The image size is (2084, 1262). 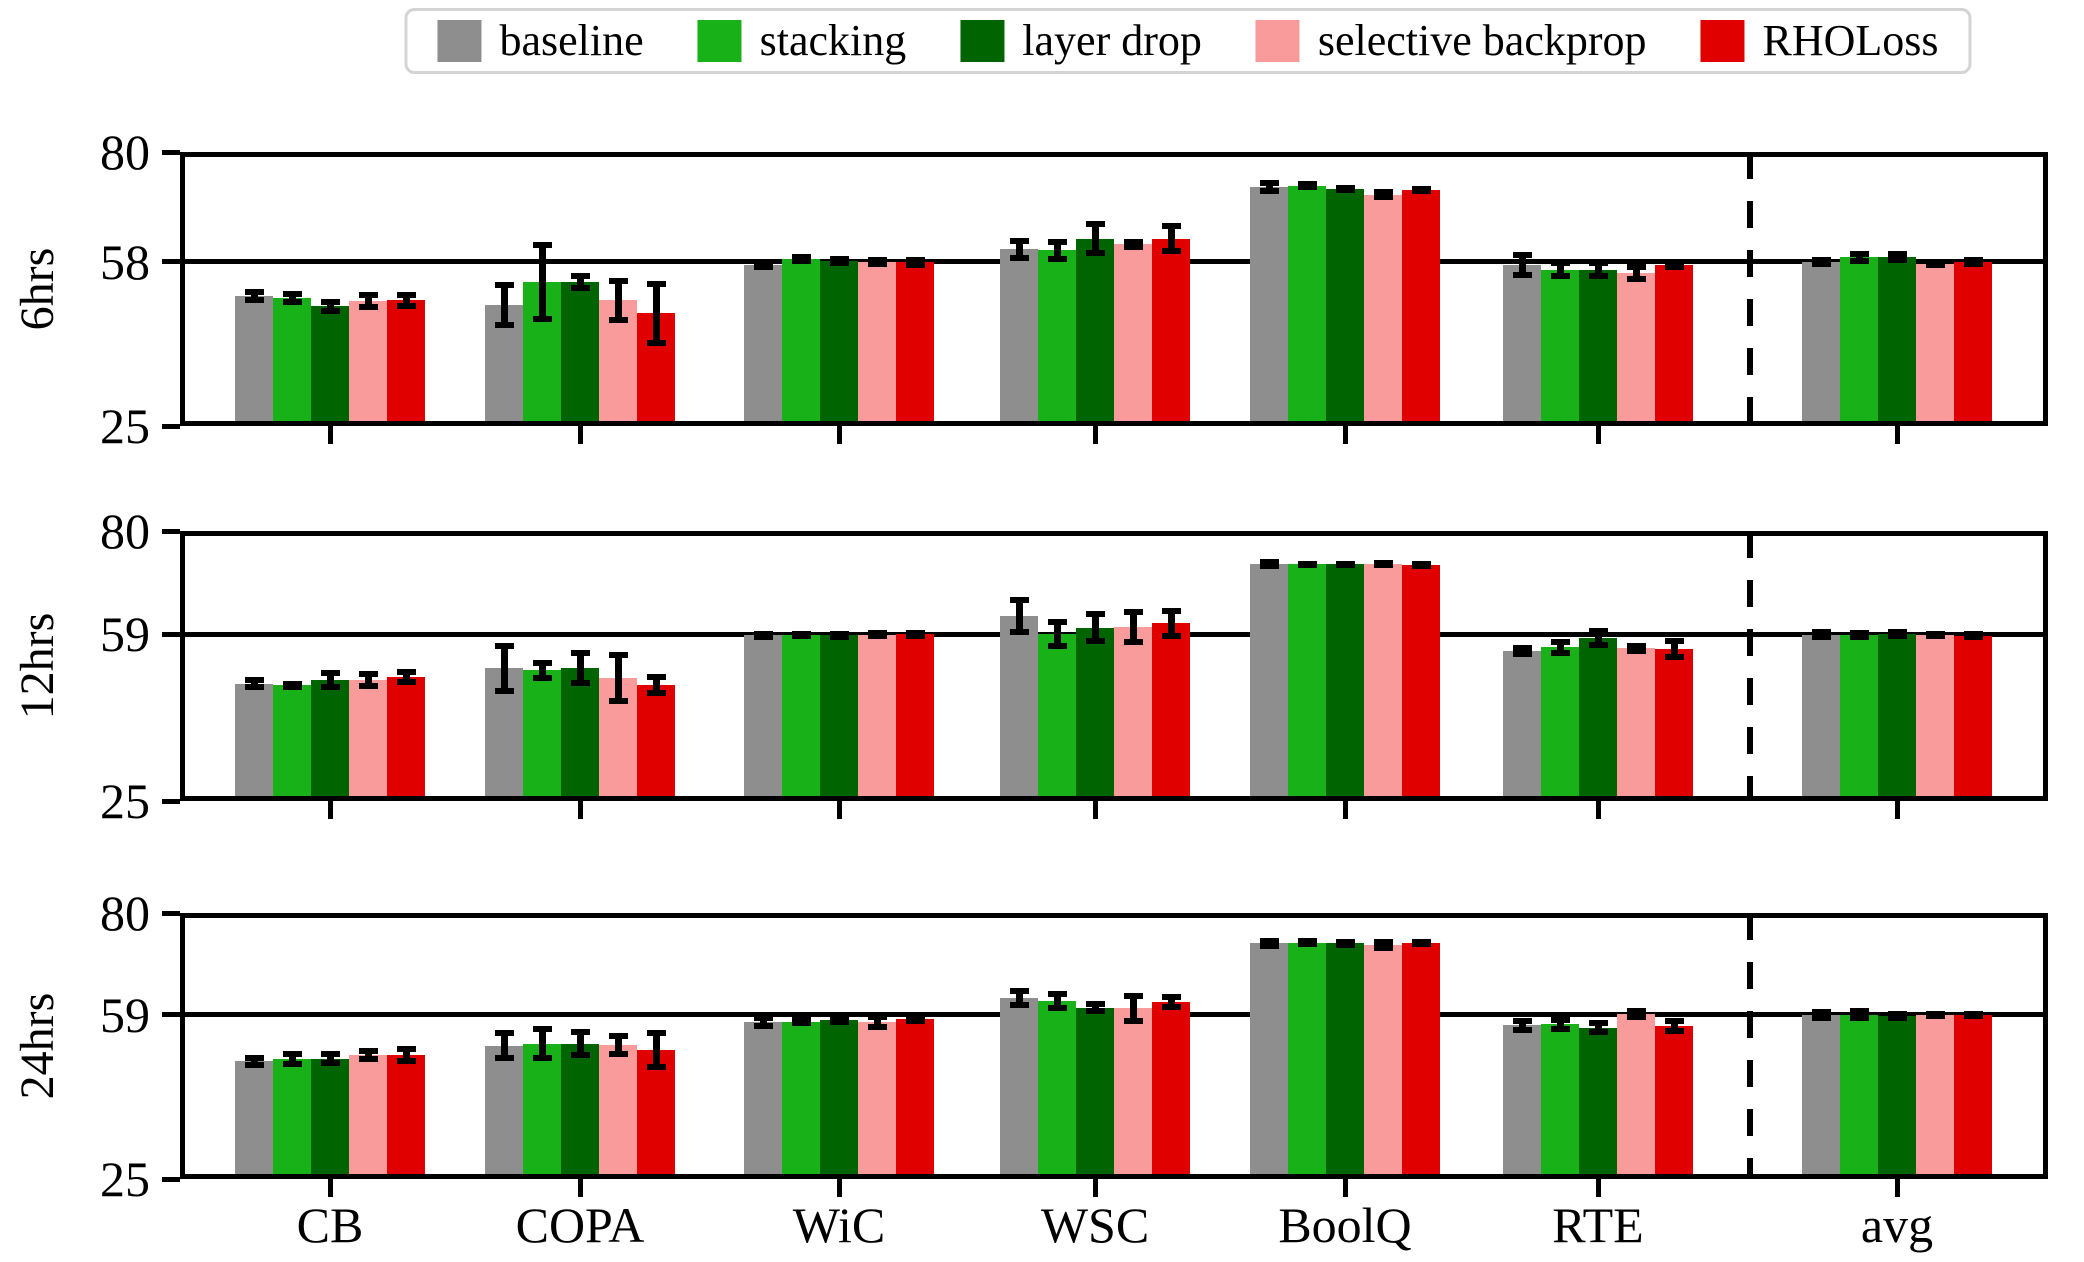 I want to click on y-axis-label-12hrs: 12hrs, so click(x=37, y=666).